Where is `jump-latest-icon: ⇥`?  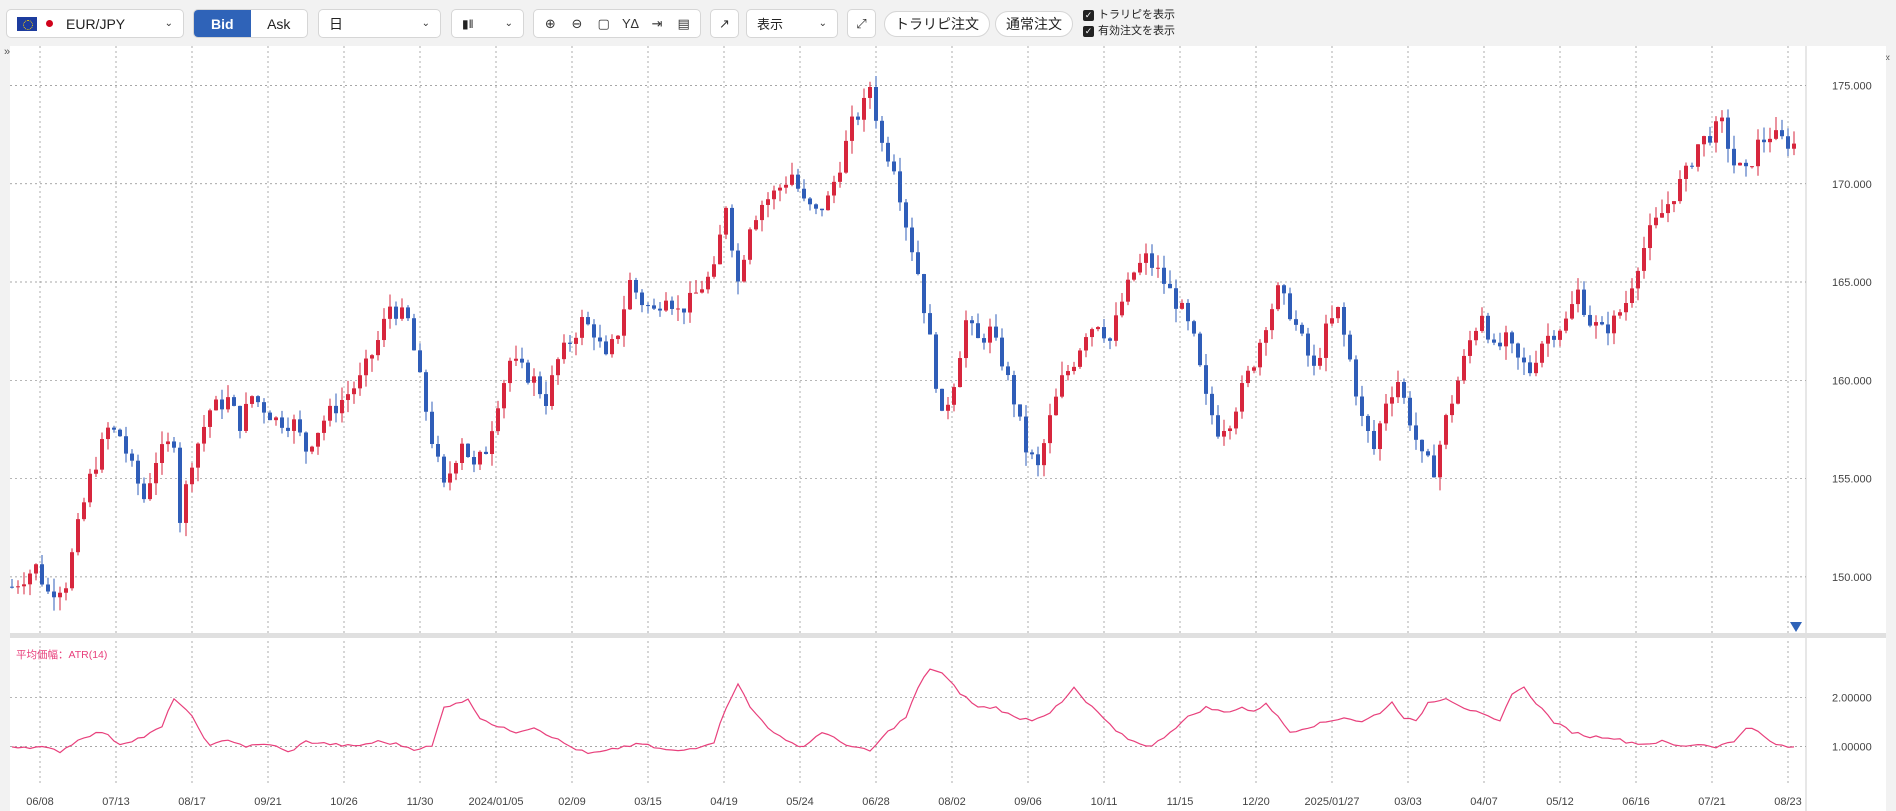 jump-latest-icon: ⇥ is located at coordinates (657, 23).